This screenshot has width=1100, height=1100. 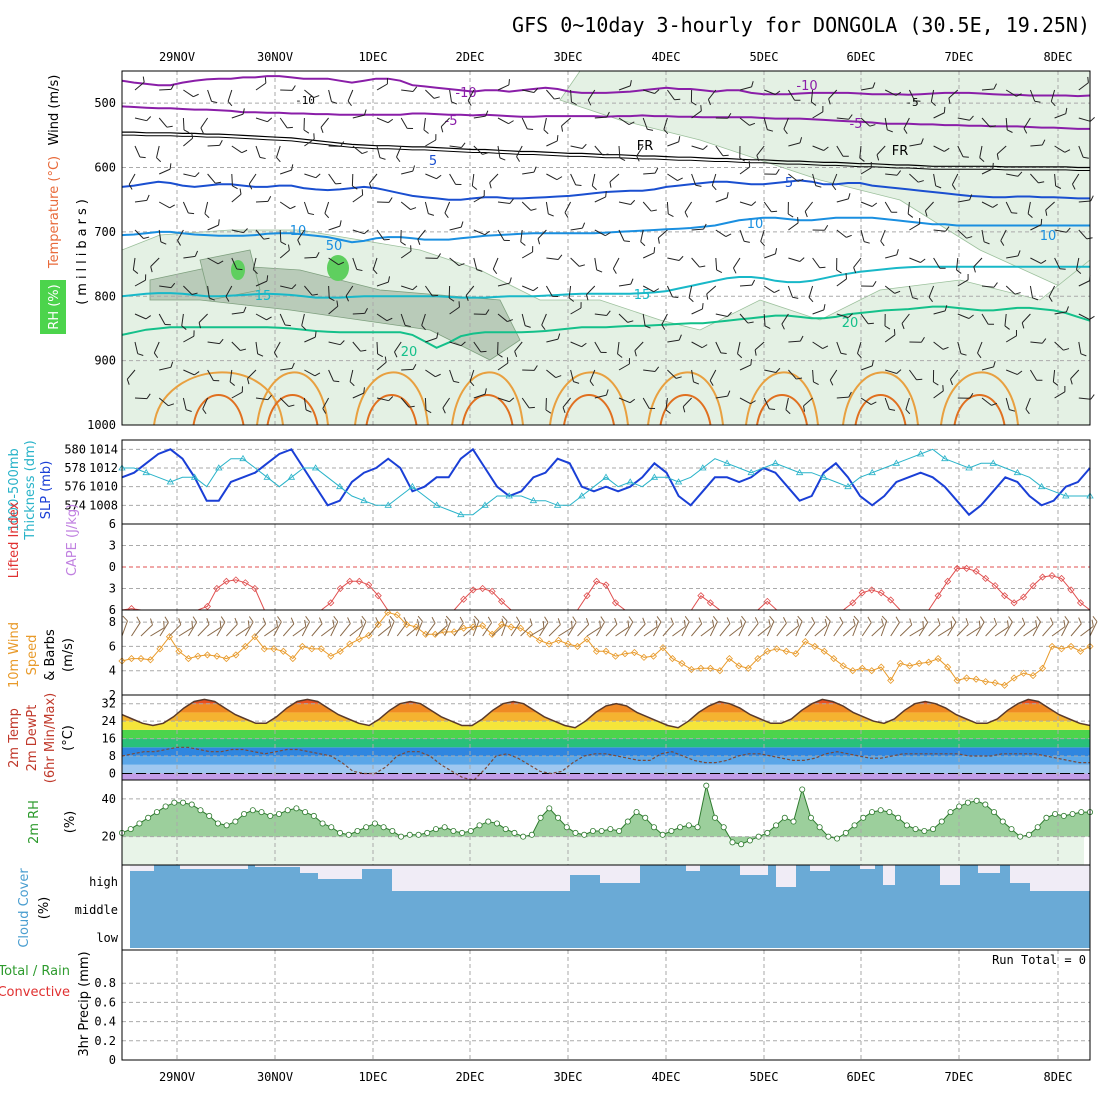 I want to click on surface-isotherm, so click(x=880, y=398).